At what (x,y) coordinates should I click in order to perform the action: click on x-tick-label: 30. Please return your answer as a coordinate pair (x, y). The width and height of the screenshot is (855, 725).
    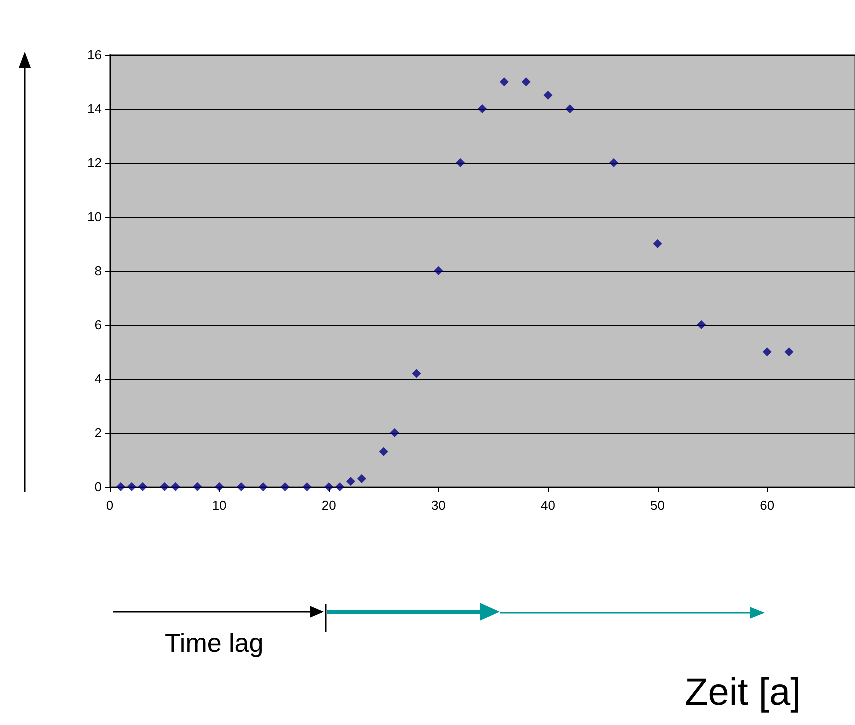
    Looking at the image, I should click on (438, 505).